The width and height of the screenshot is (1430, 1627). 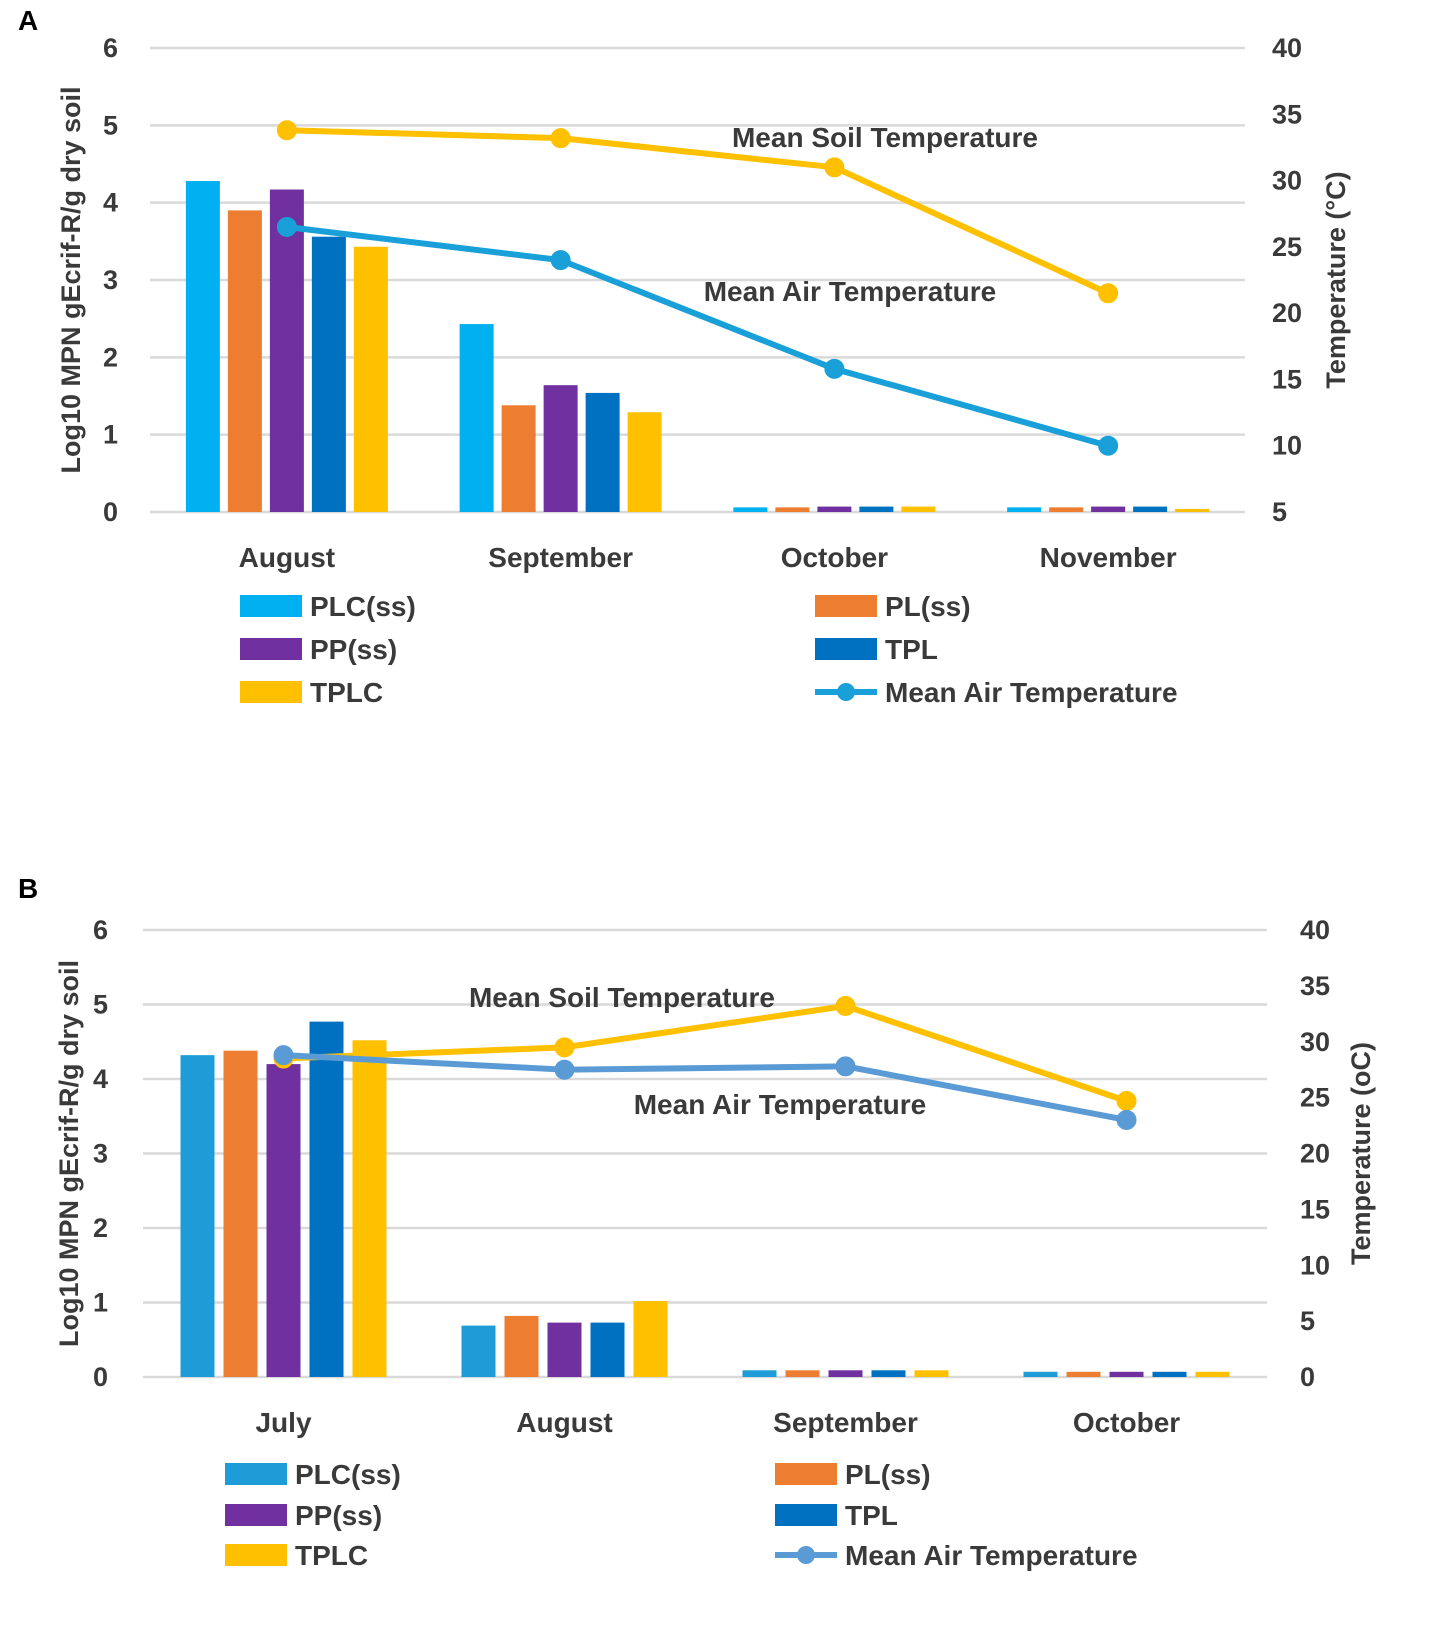 I want to click on bar-plc-ss-november, so click(x=1024, y=509).